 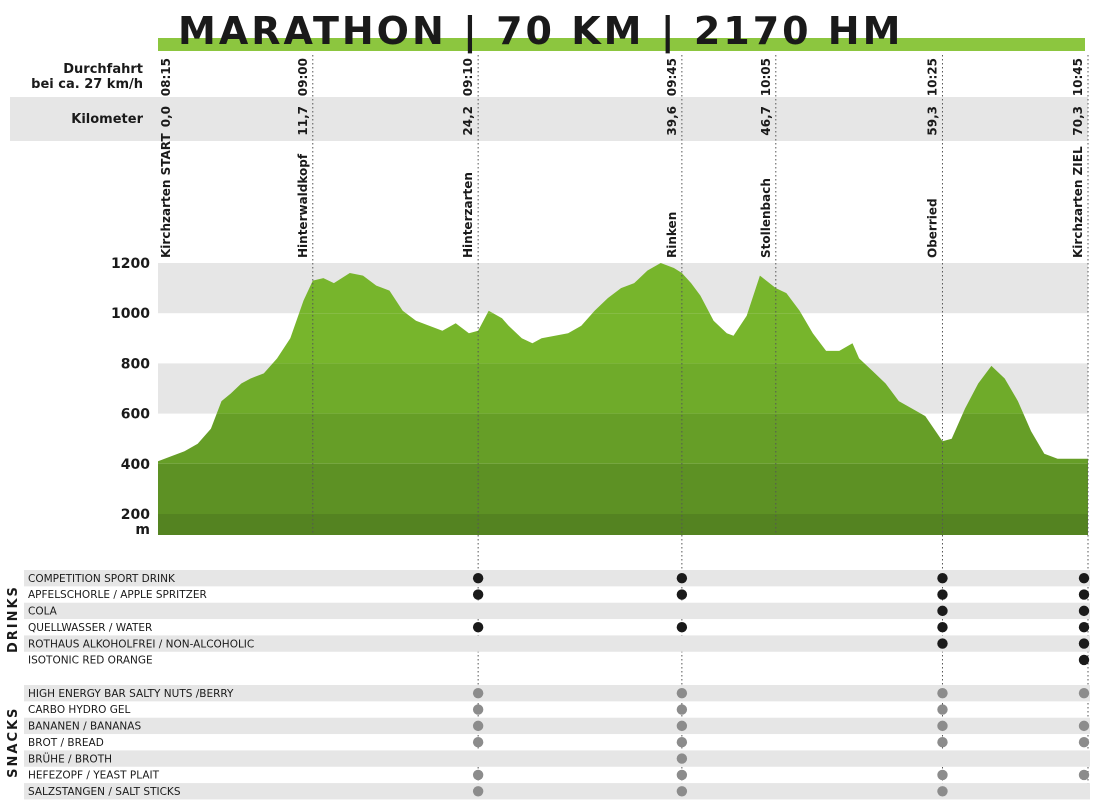 I want to click on station-time: 09:10, so click(x=468, y=77).